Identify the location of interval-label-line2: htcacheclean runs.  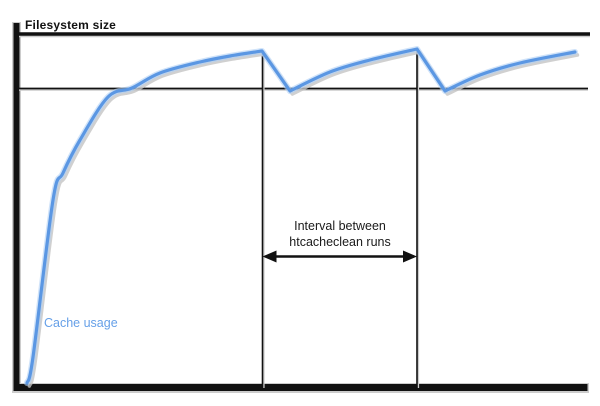
(339, 242).